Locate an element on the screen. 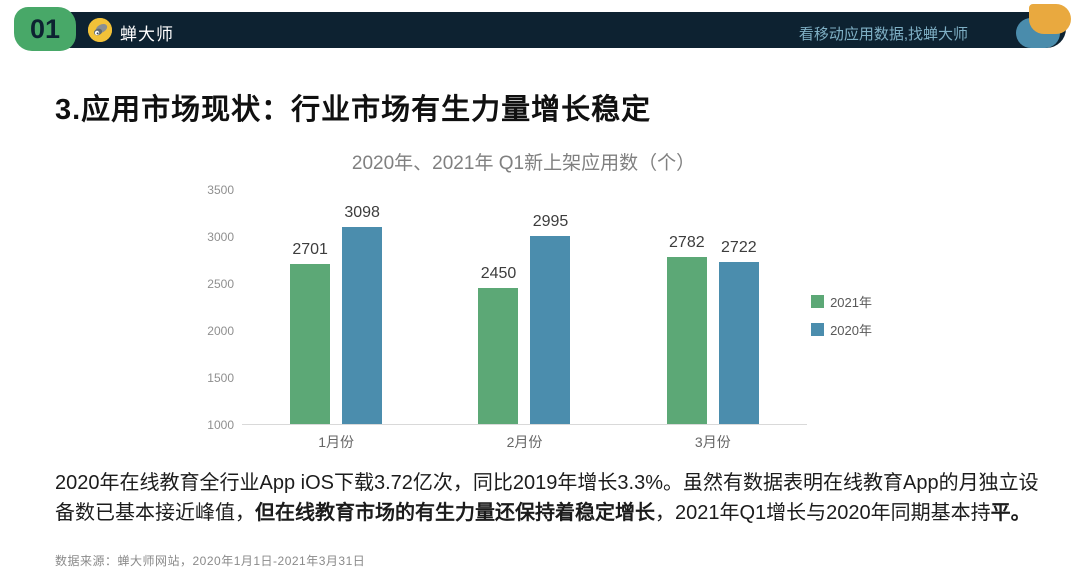 The width and height of the screenshot is (1080, 583). bar-2020年-3月份 is located at coordinates (738, 343).